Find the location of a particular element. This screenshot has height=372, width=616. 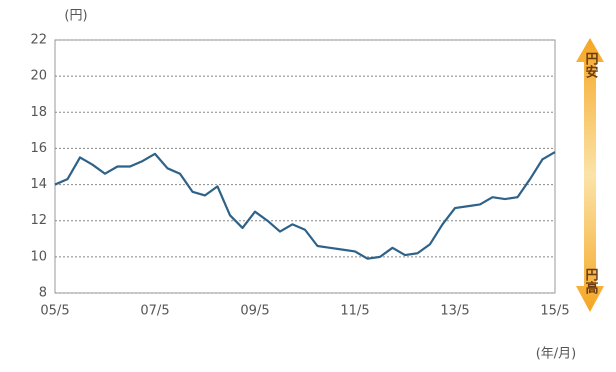

y-tick-label: 12 is located at coordinates (38, 220).